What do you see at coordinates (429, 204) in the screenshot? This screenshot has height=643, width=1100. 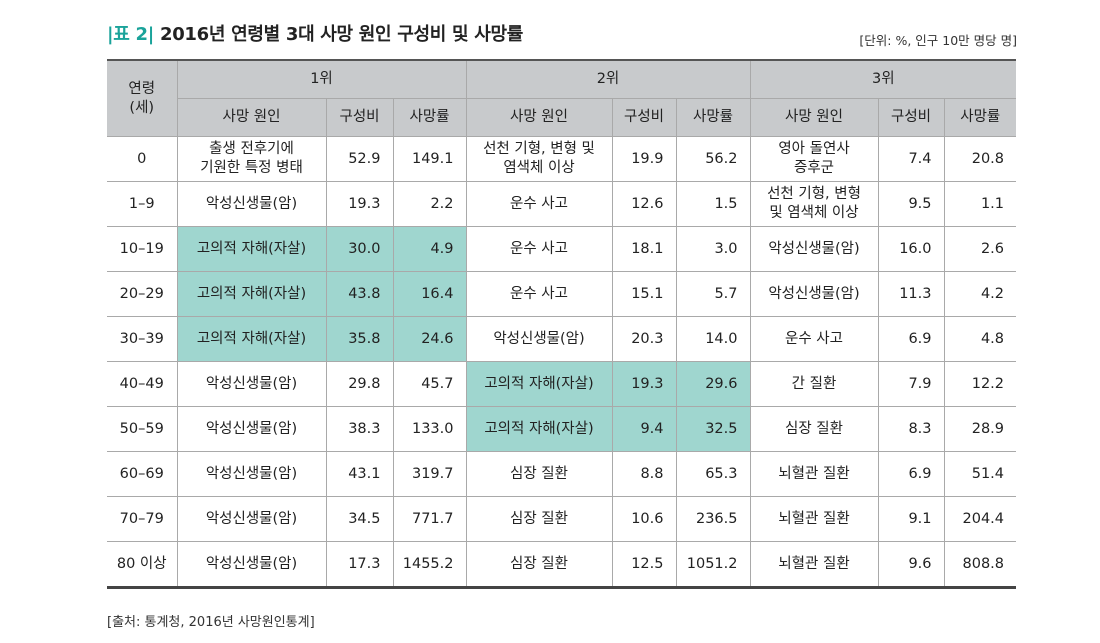 I see `rank1-rate-cell: 2.2` at bounding box center [429, 204].